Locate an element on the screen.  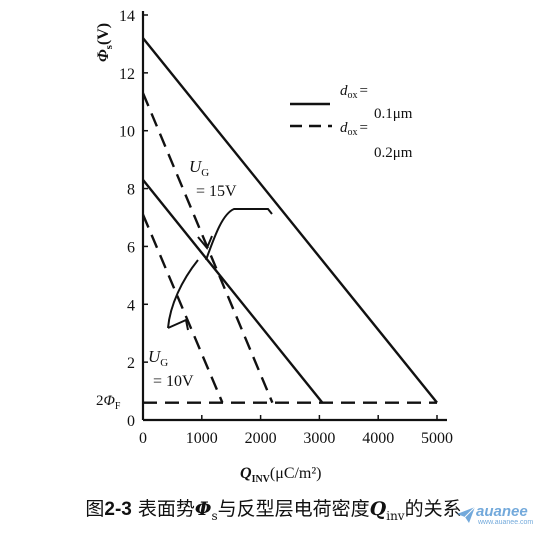
x-axis-label: QINV(μC/m²) is located at coordinates (281, 475).